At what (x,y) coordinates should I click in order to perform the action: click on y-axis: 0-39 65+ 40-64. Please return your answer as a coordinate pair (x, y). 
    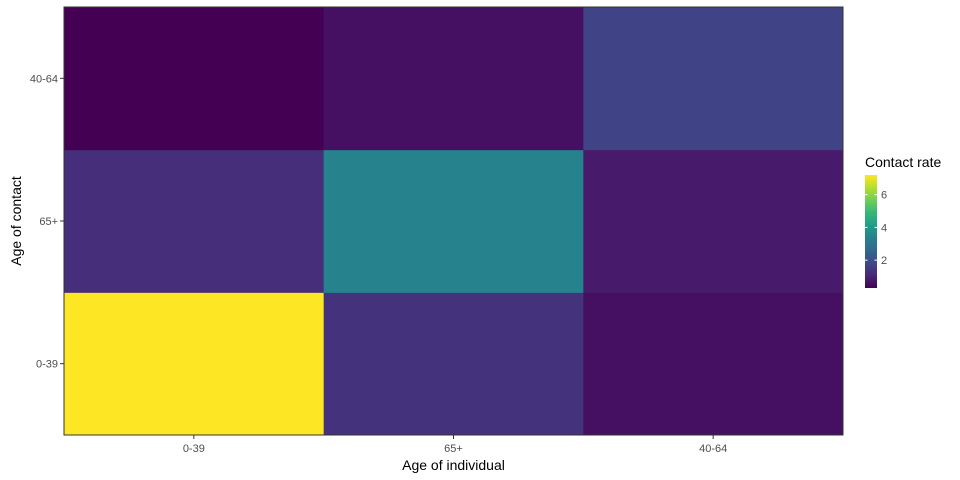
    Looking at the image, I should click on (47, 222).